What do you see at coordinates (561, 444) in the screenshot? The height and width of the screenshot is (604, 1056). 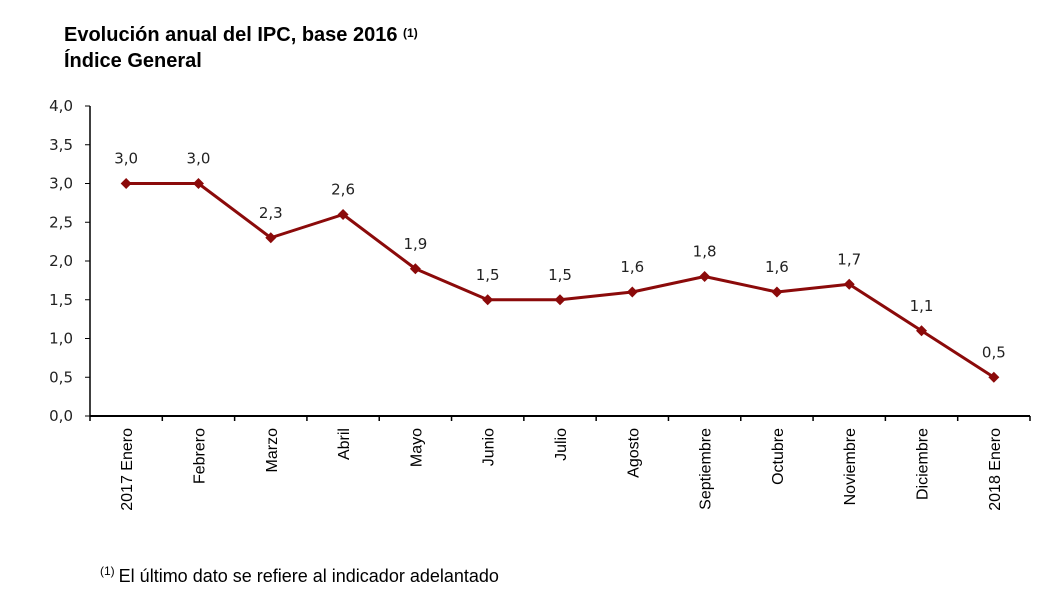 I see `x-tick-label: Julio` at bounding box center [561, 444].